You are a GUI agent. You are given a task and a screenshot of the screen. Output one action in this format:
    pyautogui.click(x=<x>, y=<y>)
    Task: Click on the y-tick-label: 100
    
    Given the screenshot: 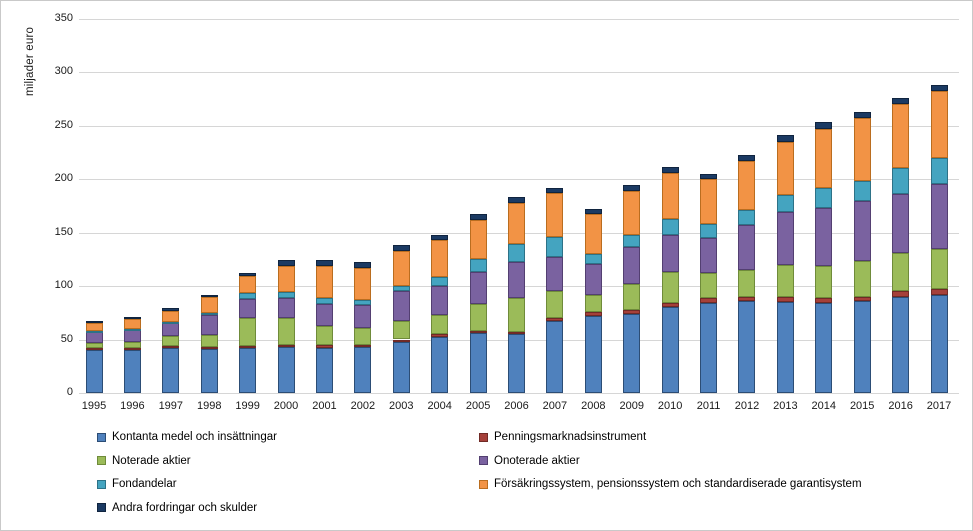 What is the action you would take?
    pyautogui.click(x=63, y=285)
    